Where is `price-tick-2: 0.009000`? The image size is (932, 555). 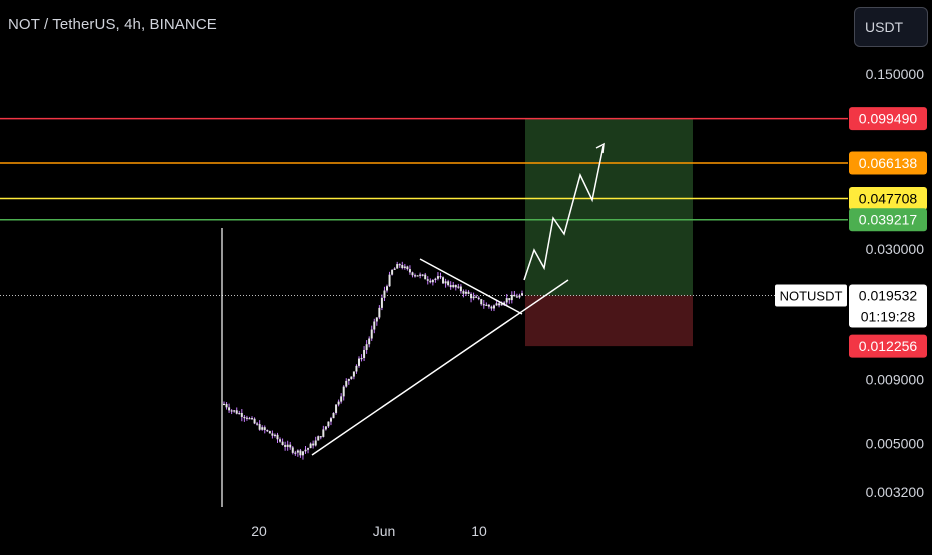 price-tick-2: 0.009000 is located at coordinates (895, 380).